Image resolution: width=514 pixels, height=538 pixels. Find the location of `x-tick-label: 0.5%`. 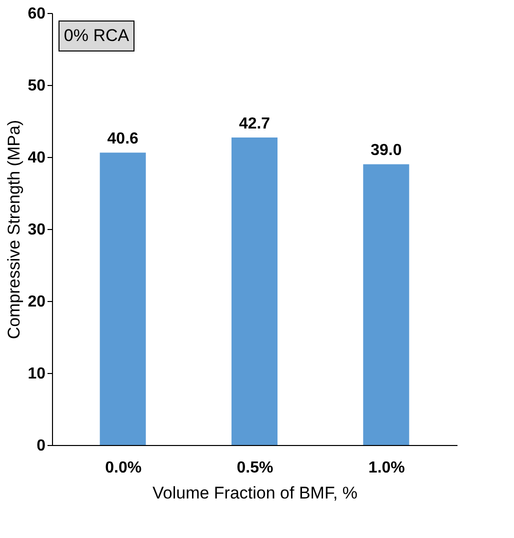

x-tick-label: 0.5% is located at coordinates (255, 468).